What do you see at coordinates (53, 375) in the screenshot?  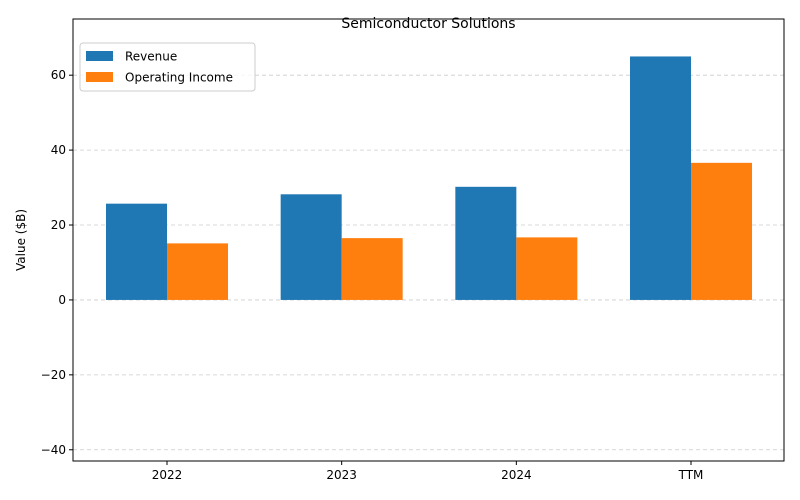 I see `y-tick-label: −20` at bounding box center [53, 375].